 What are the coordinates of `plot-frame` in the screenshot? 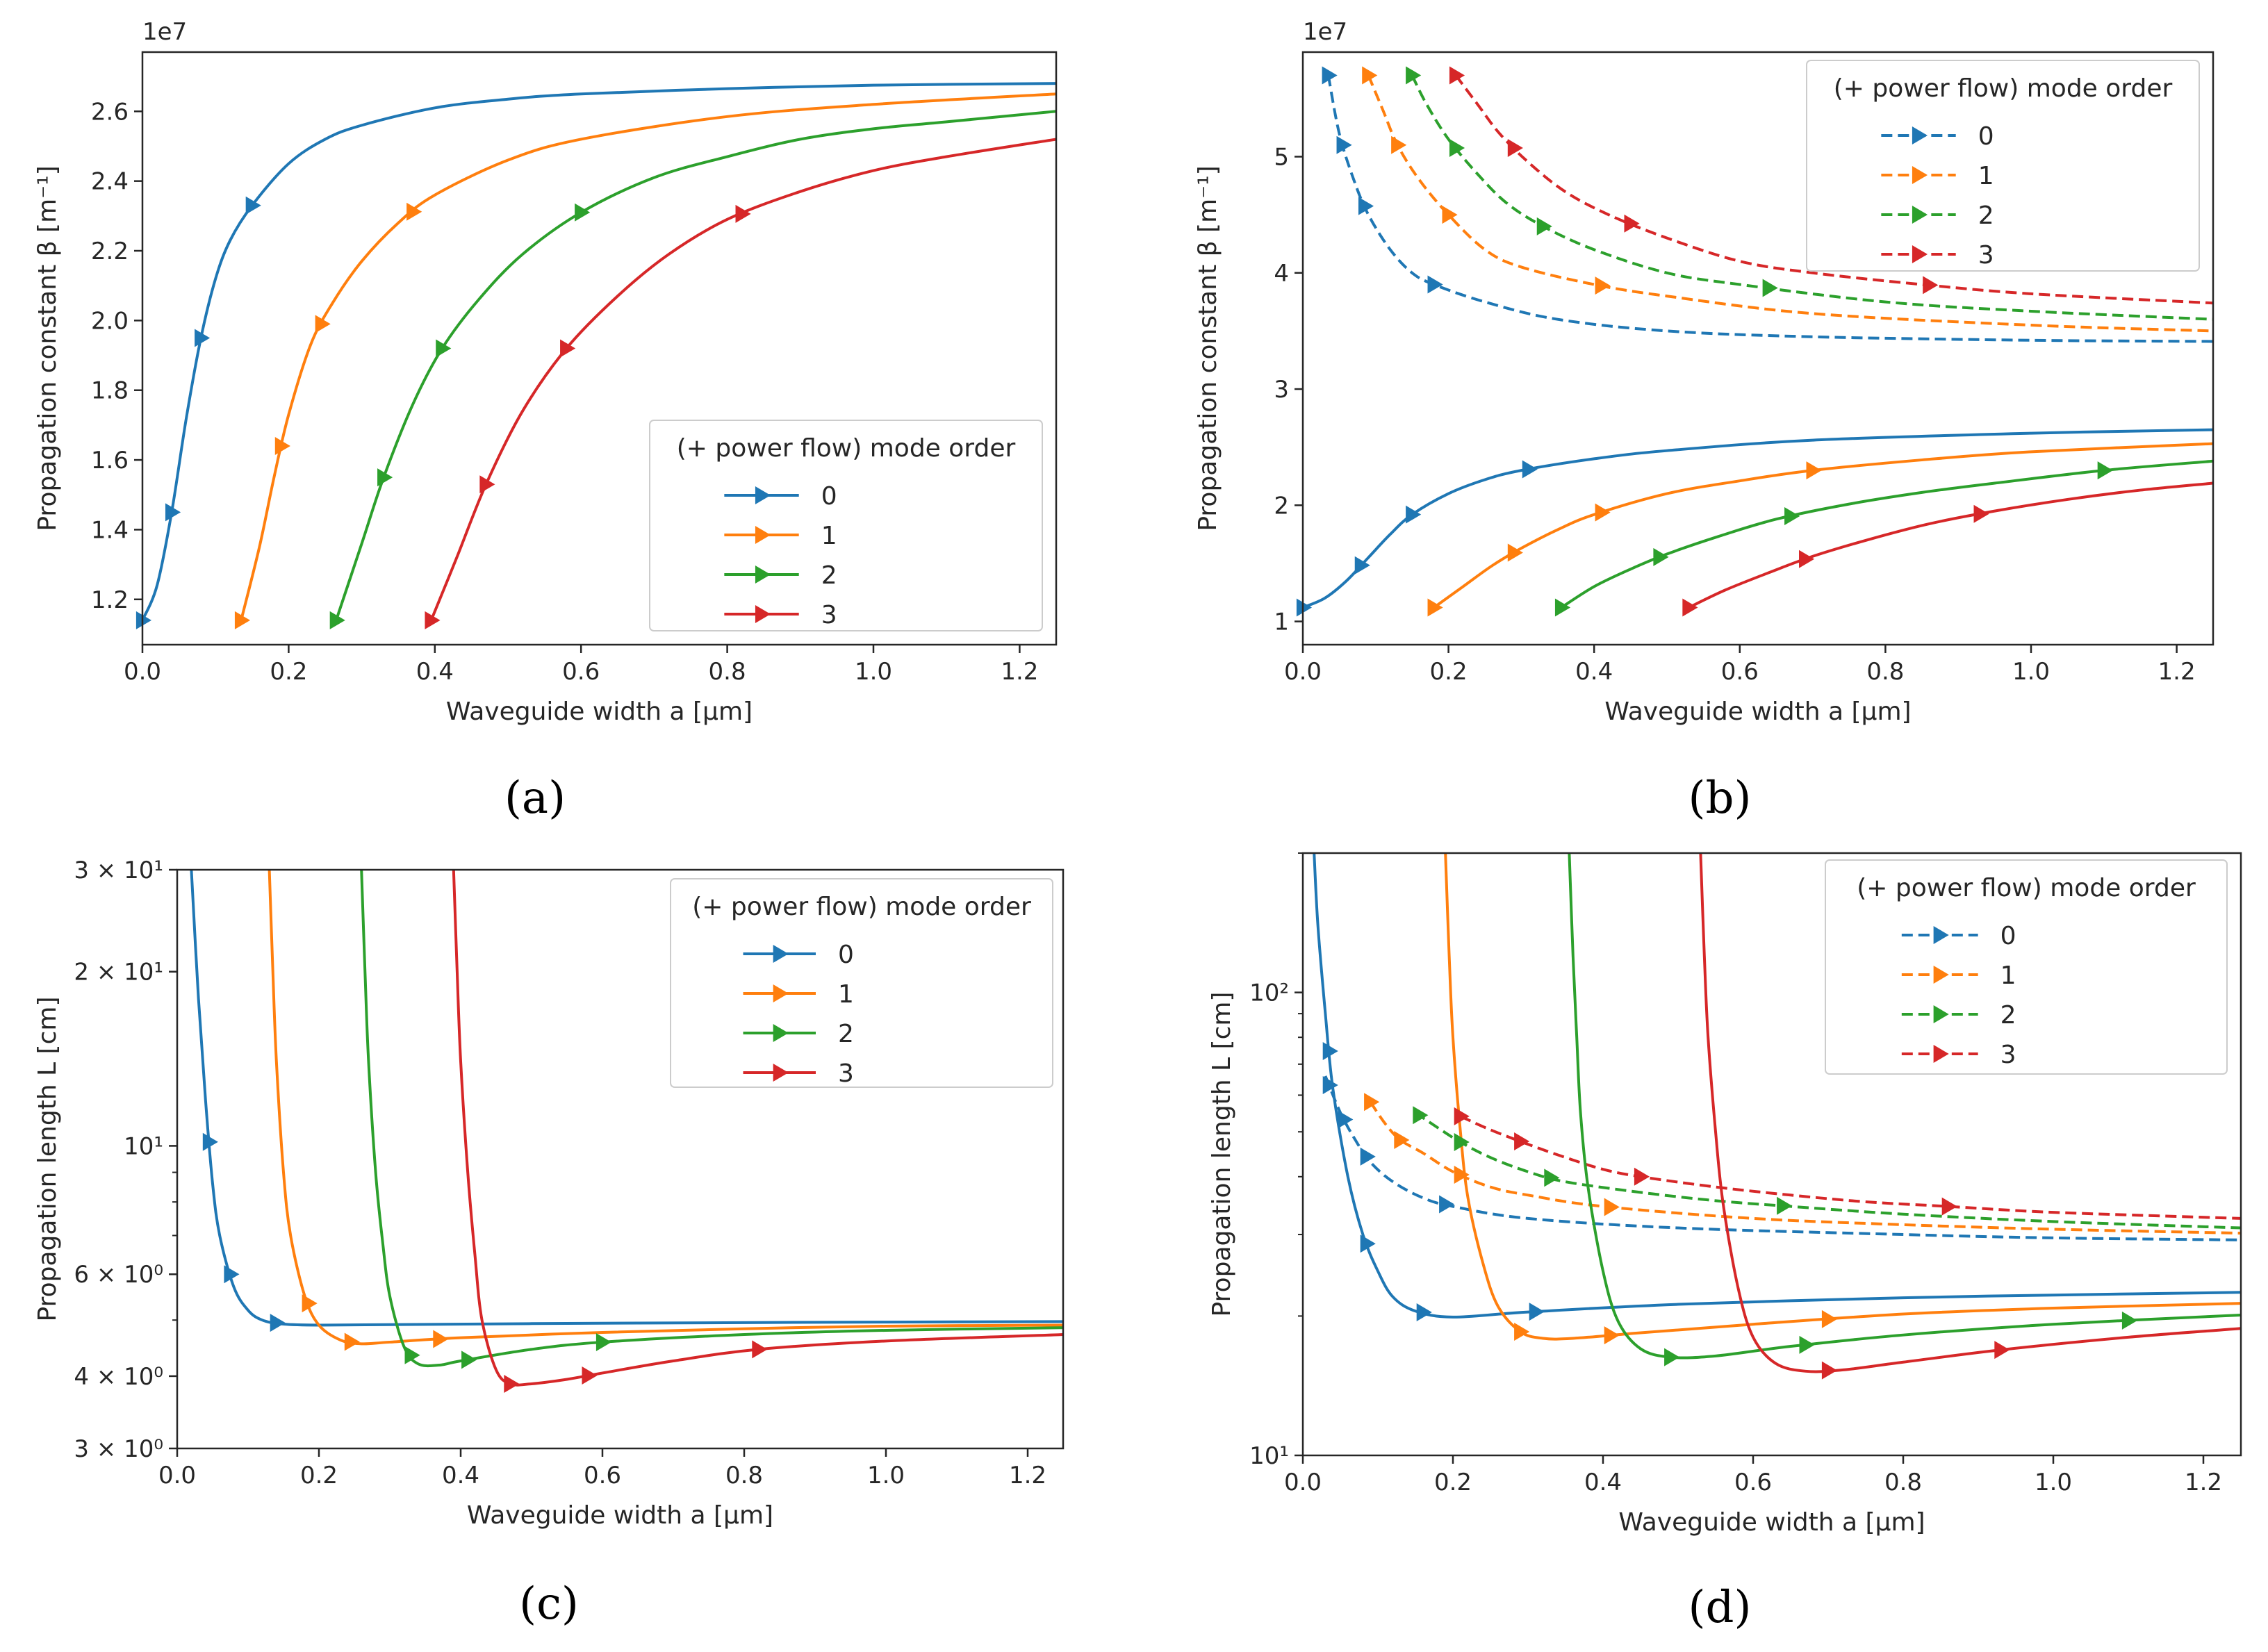 It's located at (1757, 348).